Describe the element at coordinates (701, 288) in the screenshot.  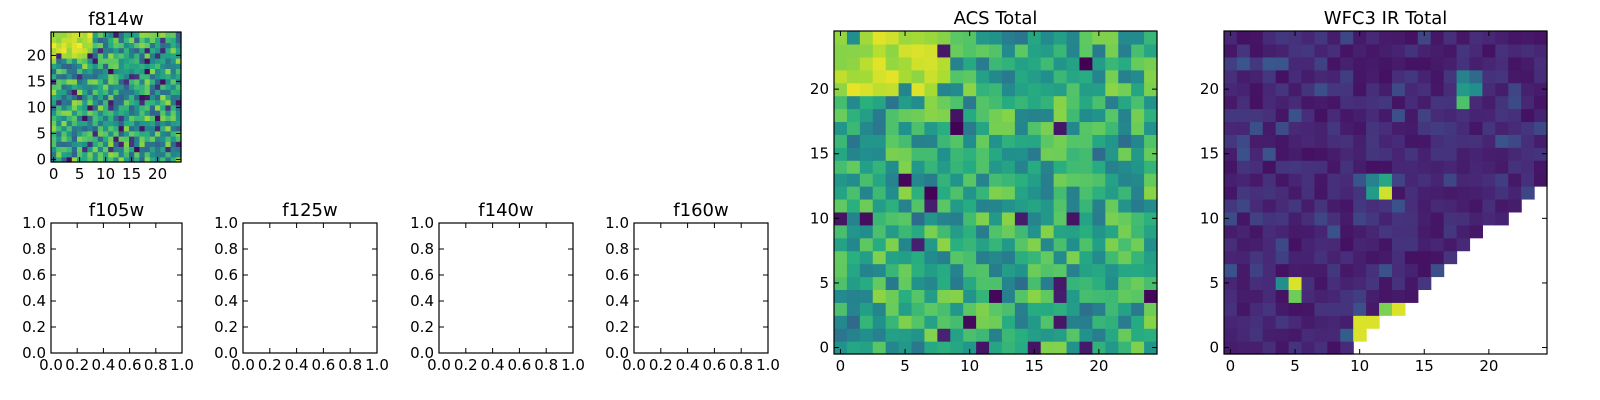
I see `f160w-frame` at that location.